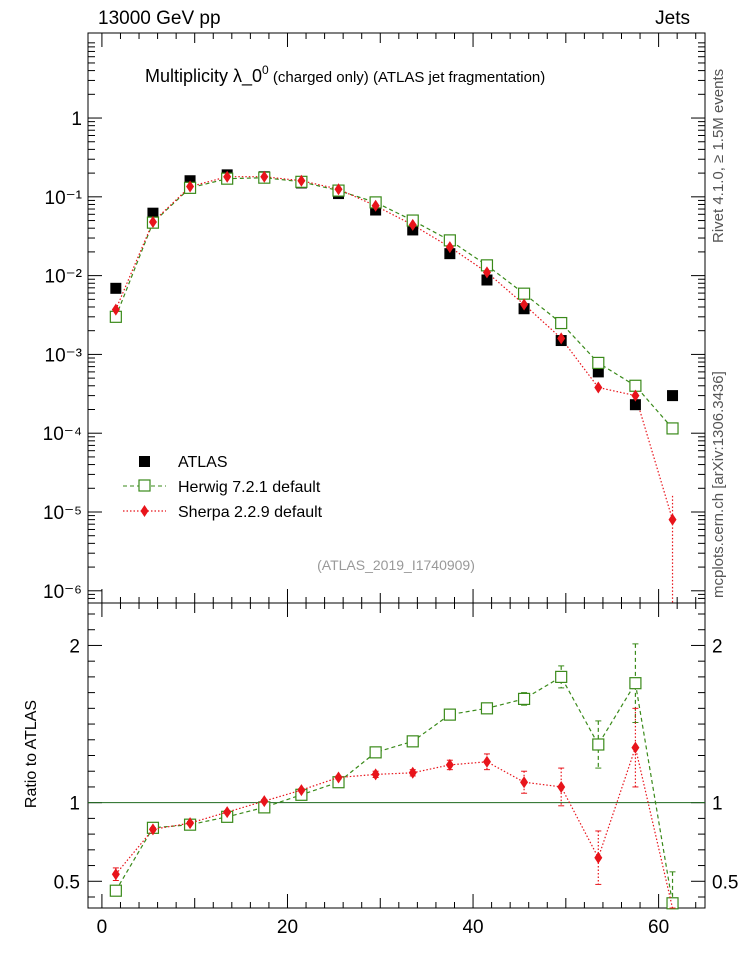 This screenshot has width=746, height=972. What do you see at coordinates (62, 592) in the screenshot?
I see `main-y-tick-label: 10⁻⁶` at bounding box center [62, 592].